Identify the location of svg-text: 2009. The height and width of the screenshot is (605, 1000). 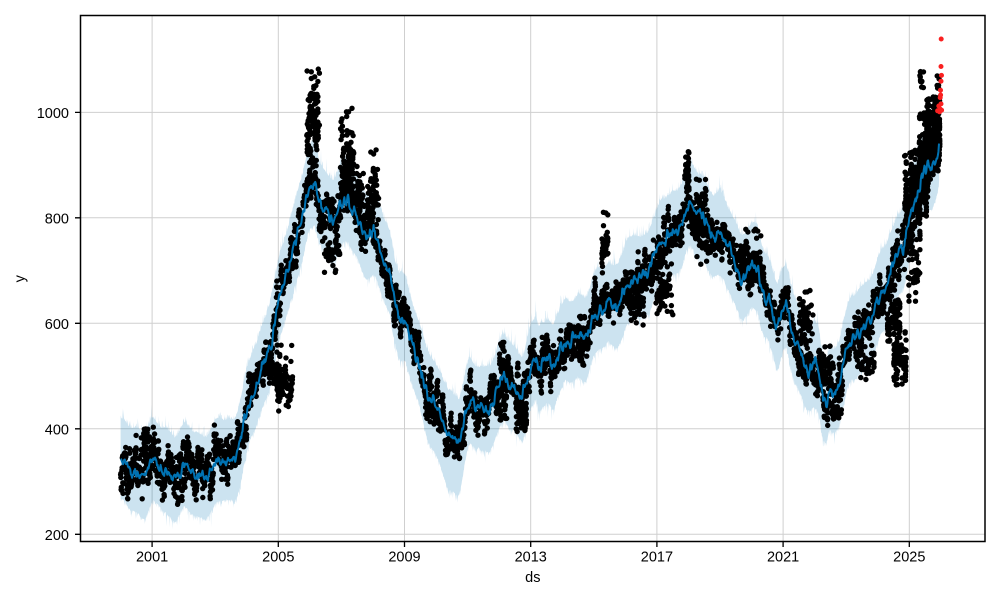
(404, 557).